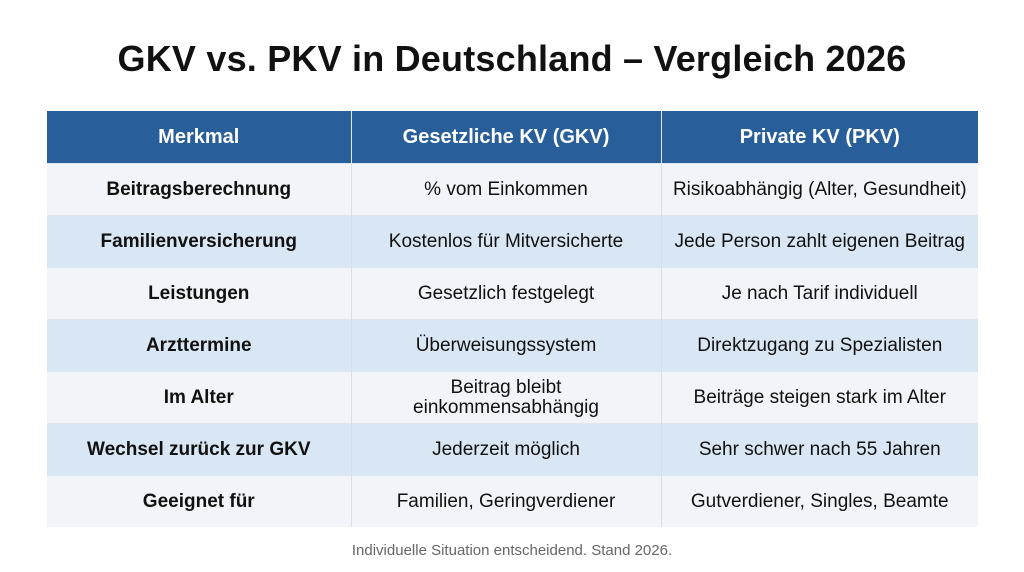 The height and width of the screenshot is (572, 1024). Describe the element at coordinates (819, 293) in the screenshot. I see `row-pkv-value: Je nach Tarif individuell` at that location.